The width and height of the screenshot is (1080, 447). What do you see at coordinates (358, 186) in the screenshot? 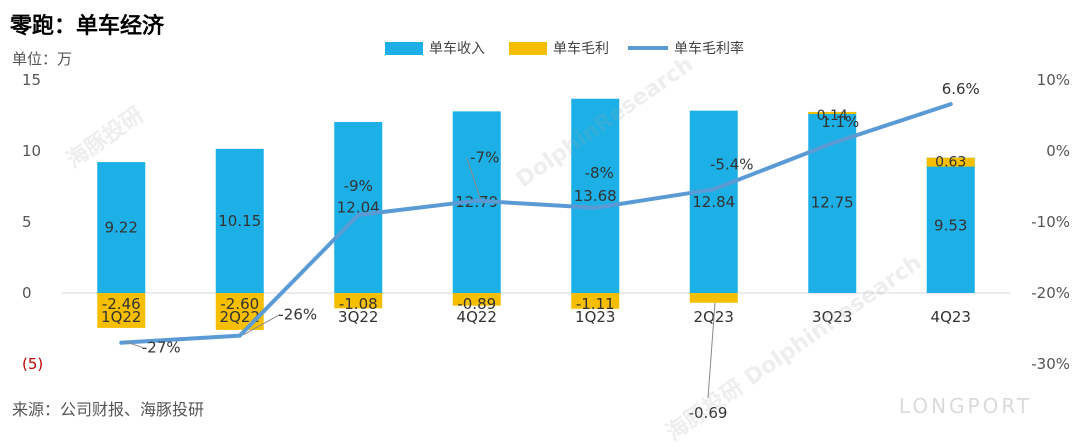
I see `rate-data-label: -9%` at bounding box center [358, 186].